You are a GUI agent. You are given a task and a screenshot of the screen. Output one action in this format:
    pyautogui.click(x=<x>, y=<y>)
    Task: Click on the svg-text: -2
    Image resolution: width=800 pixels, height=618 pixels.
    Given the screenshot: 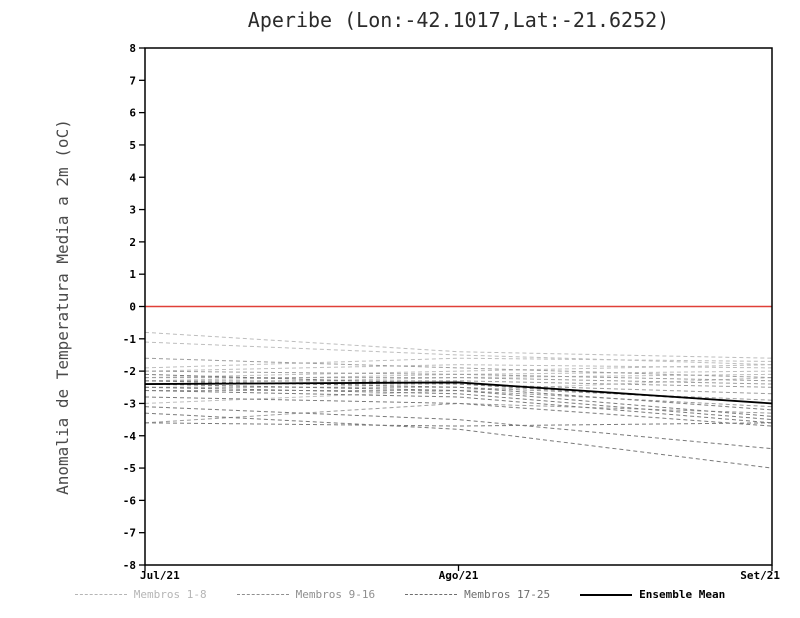 What is the action you would take?
    pyautogui.click(x=129, y=371)
    